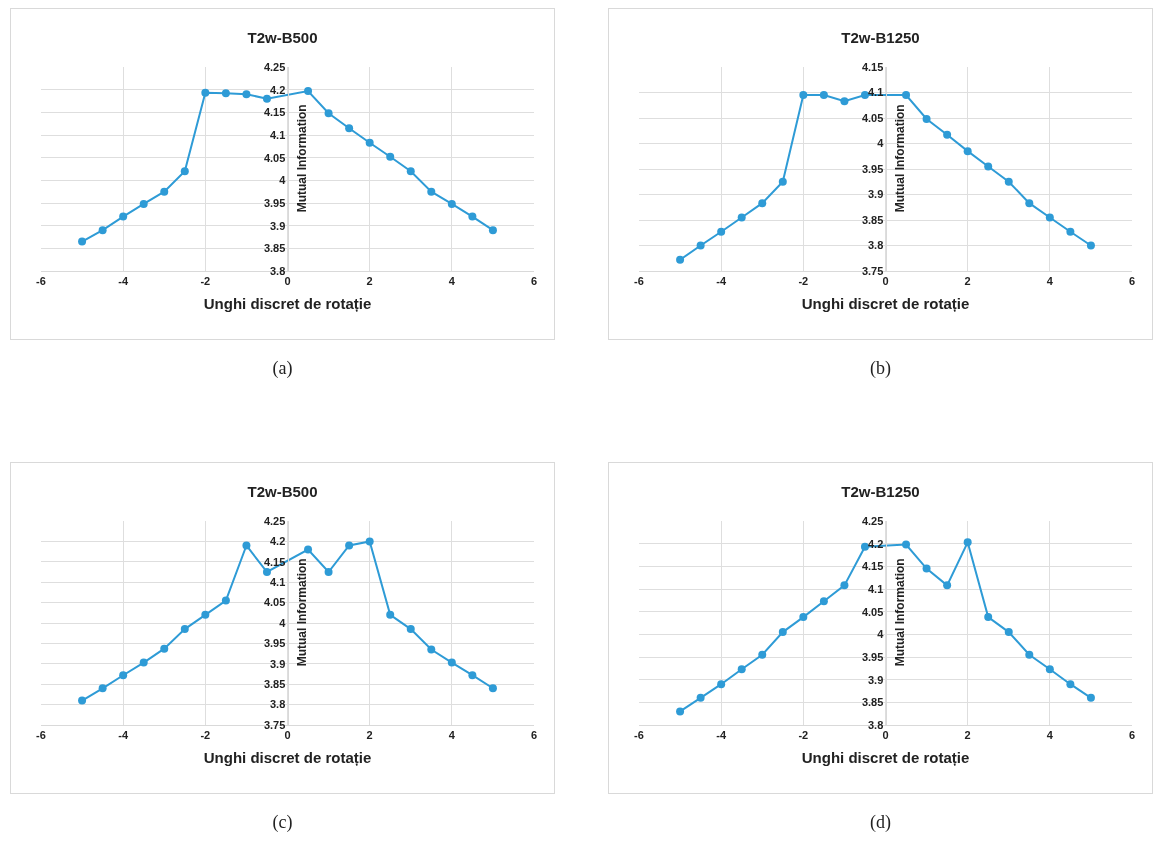 This screenshot has width=1166, height=862. Describe the element at coordinates (282, 491) in the screenshot. I see `chart-title: T2w-B500` at that location.